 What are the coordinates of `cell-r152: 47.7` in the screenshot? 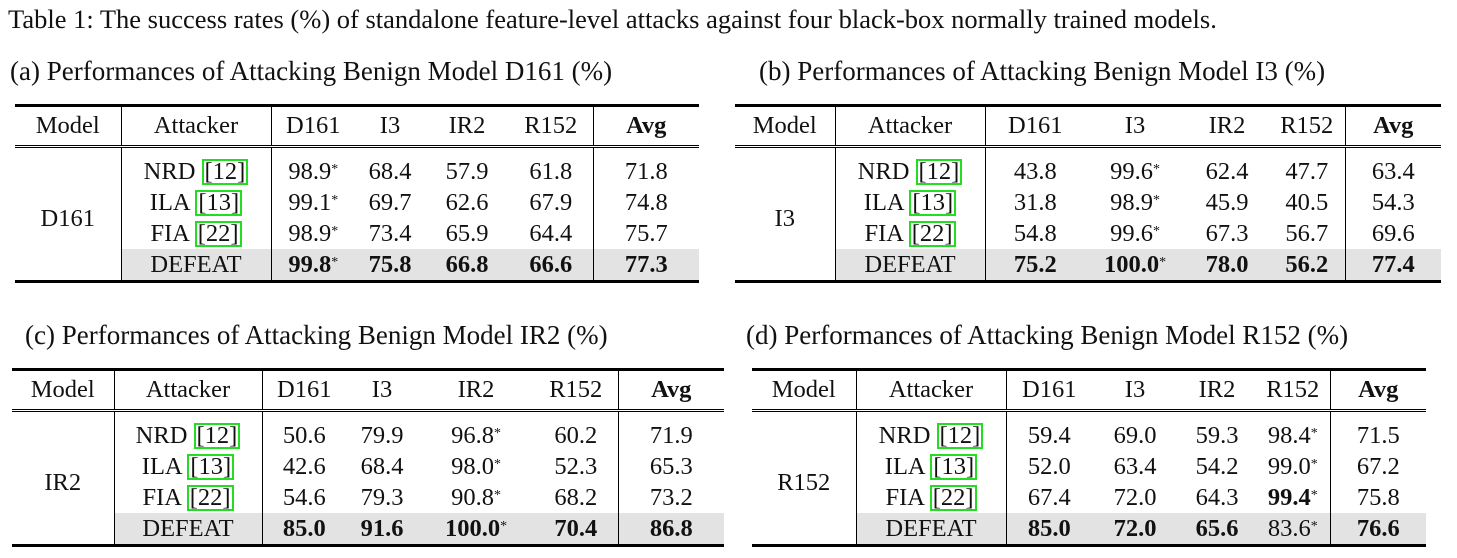 It's located at (1307, 166).